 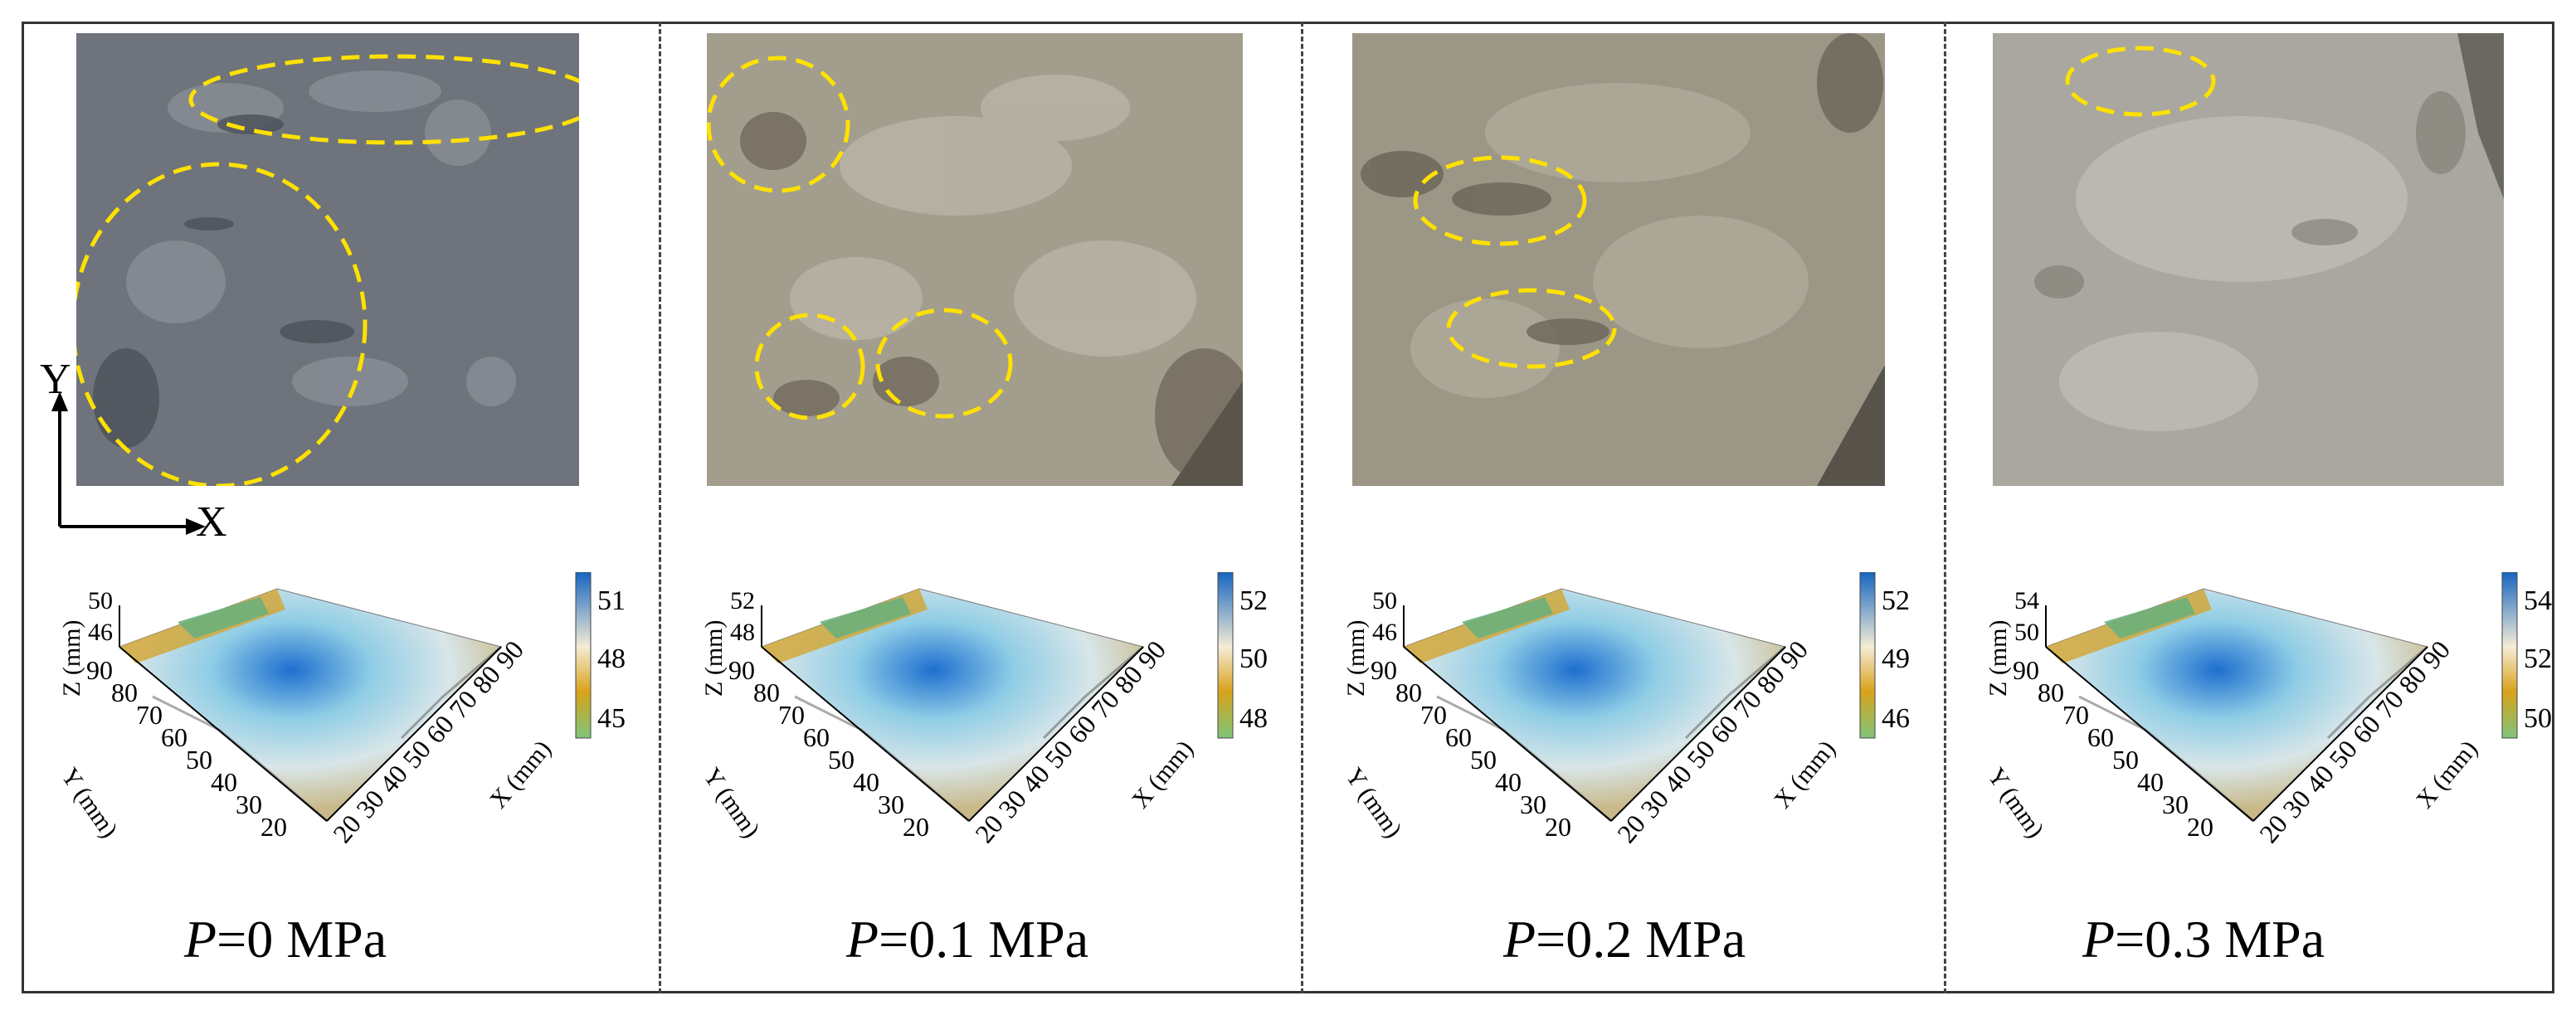 What do you see at coordinates (211, 522) in the screenshot?
I see `photo-x-axis-label: X` at bounding box center [211, 522].